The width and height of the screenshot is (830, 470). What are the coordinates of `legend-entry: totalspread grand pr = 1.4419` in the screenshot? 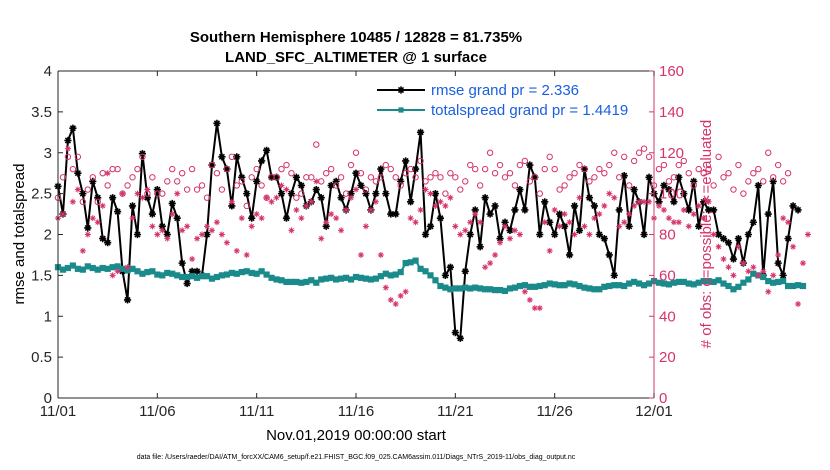 It's located at (502, 110).